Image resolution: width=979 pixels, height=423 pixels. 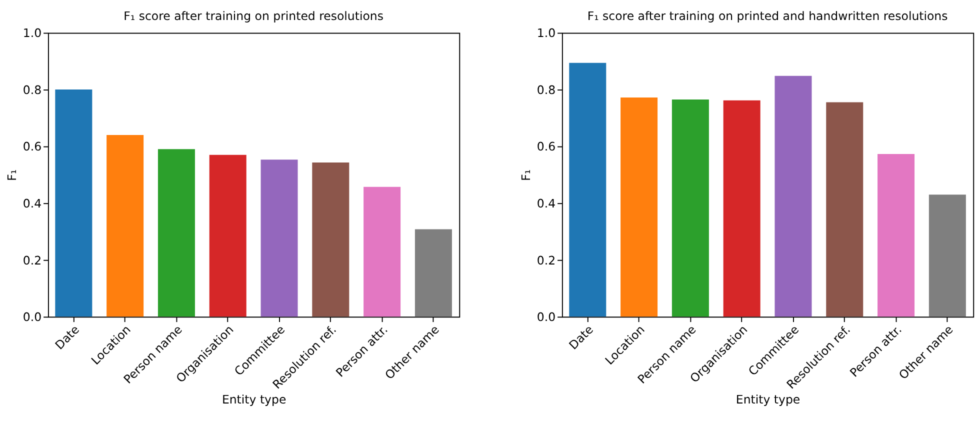 What do you see at coordinates (767, 16) in the screenshot?
I see `chart-title: F₁ score after training on printed and handwritten resolutions` at bounding box center [767, 16].